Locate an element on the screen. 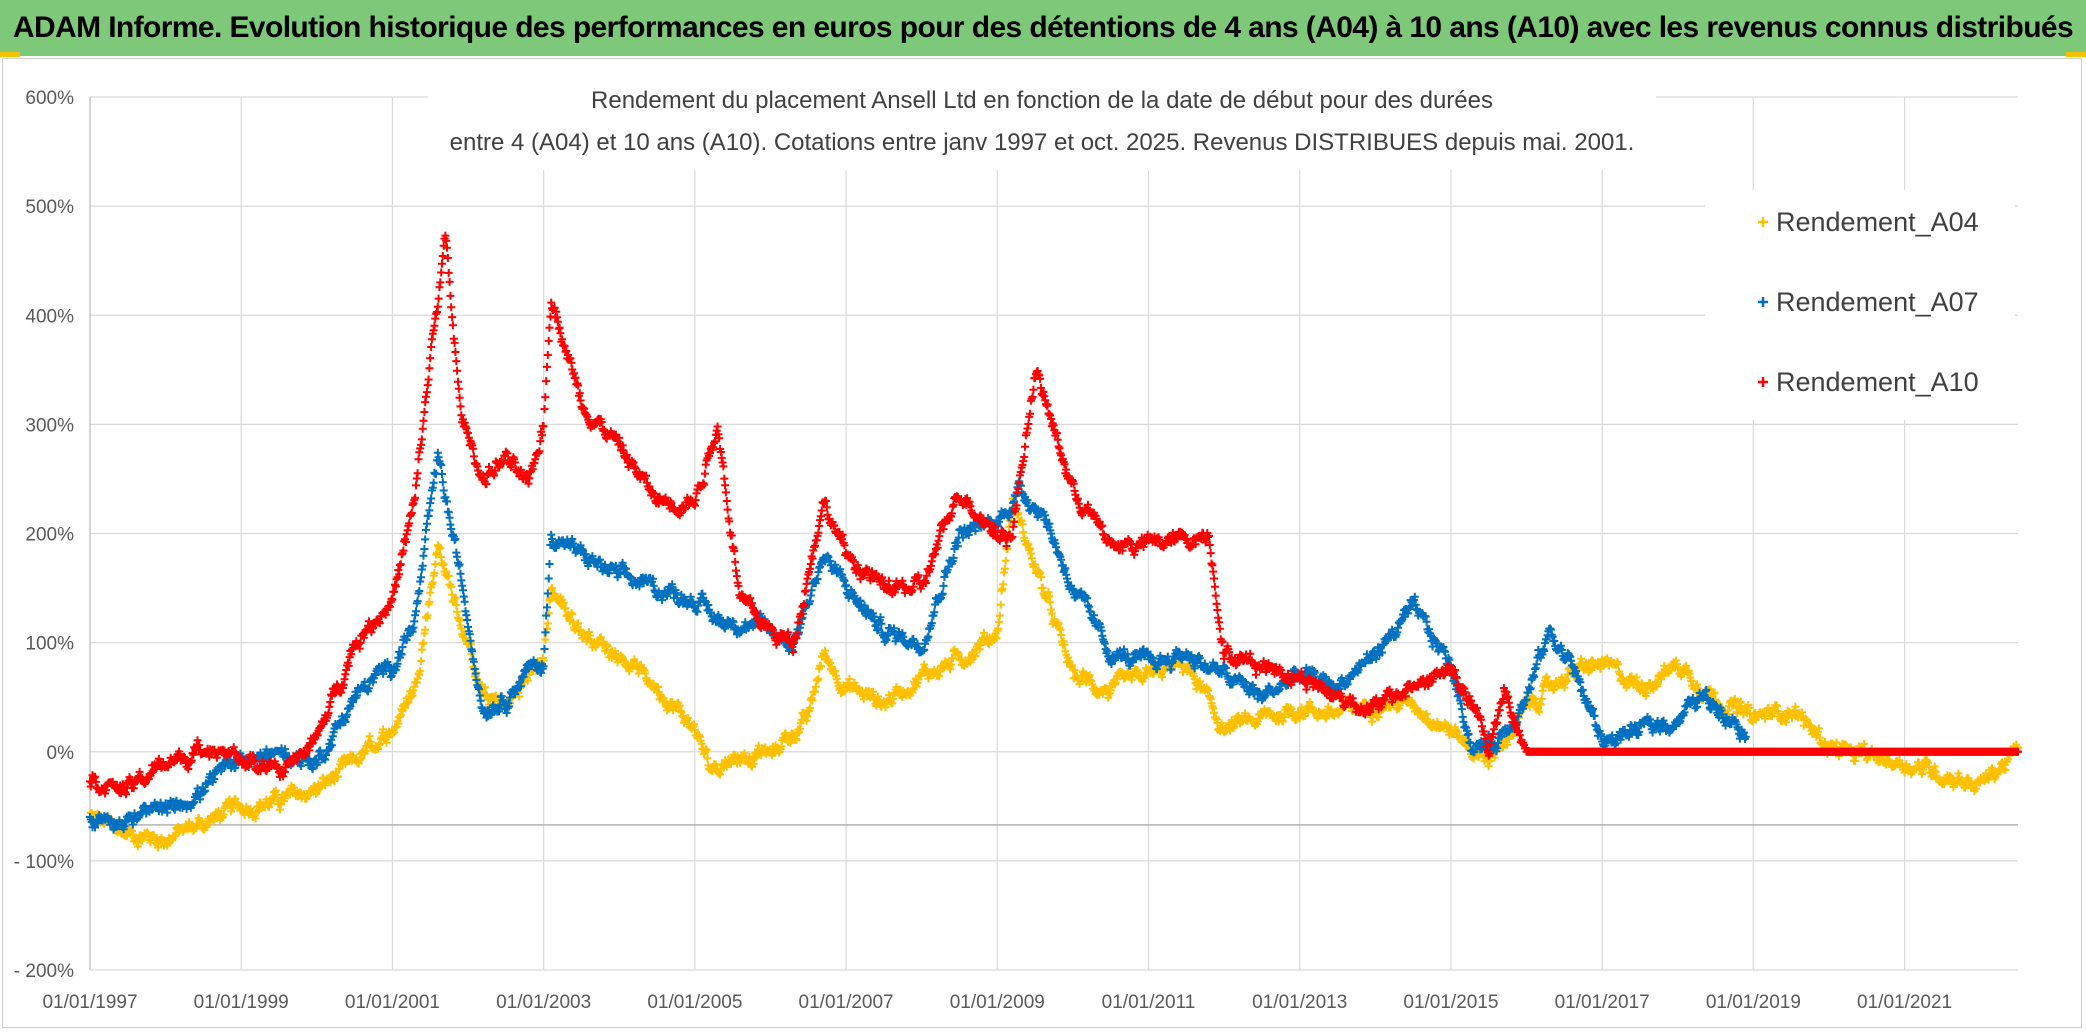 This screenshot has height=1032, width=2086. banner-accent-right is located at coordinates (2076, 54).